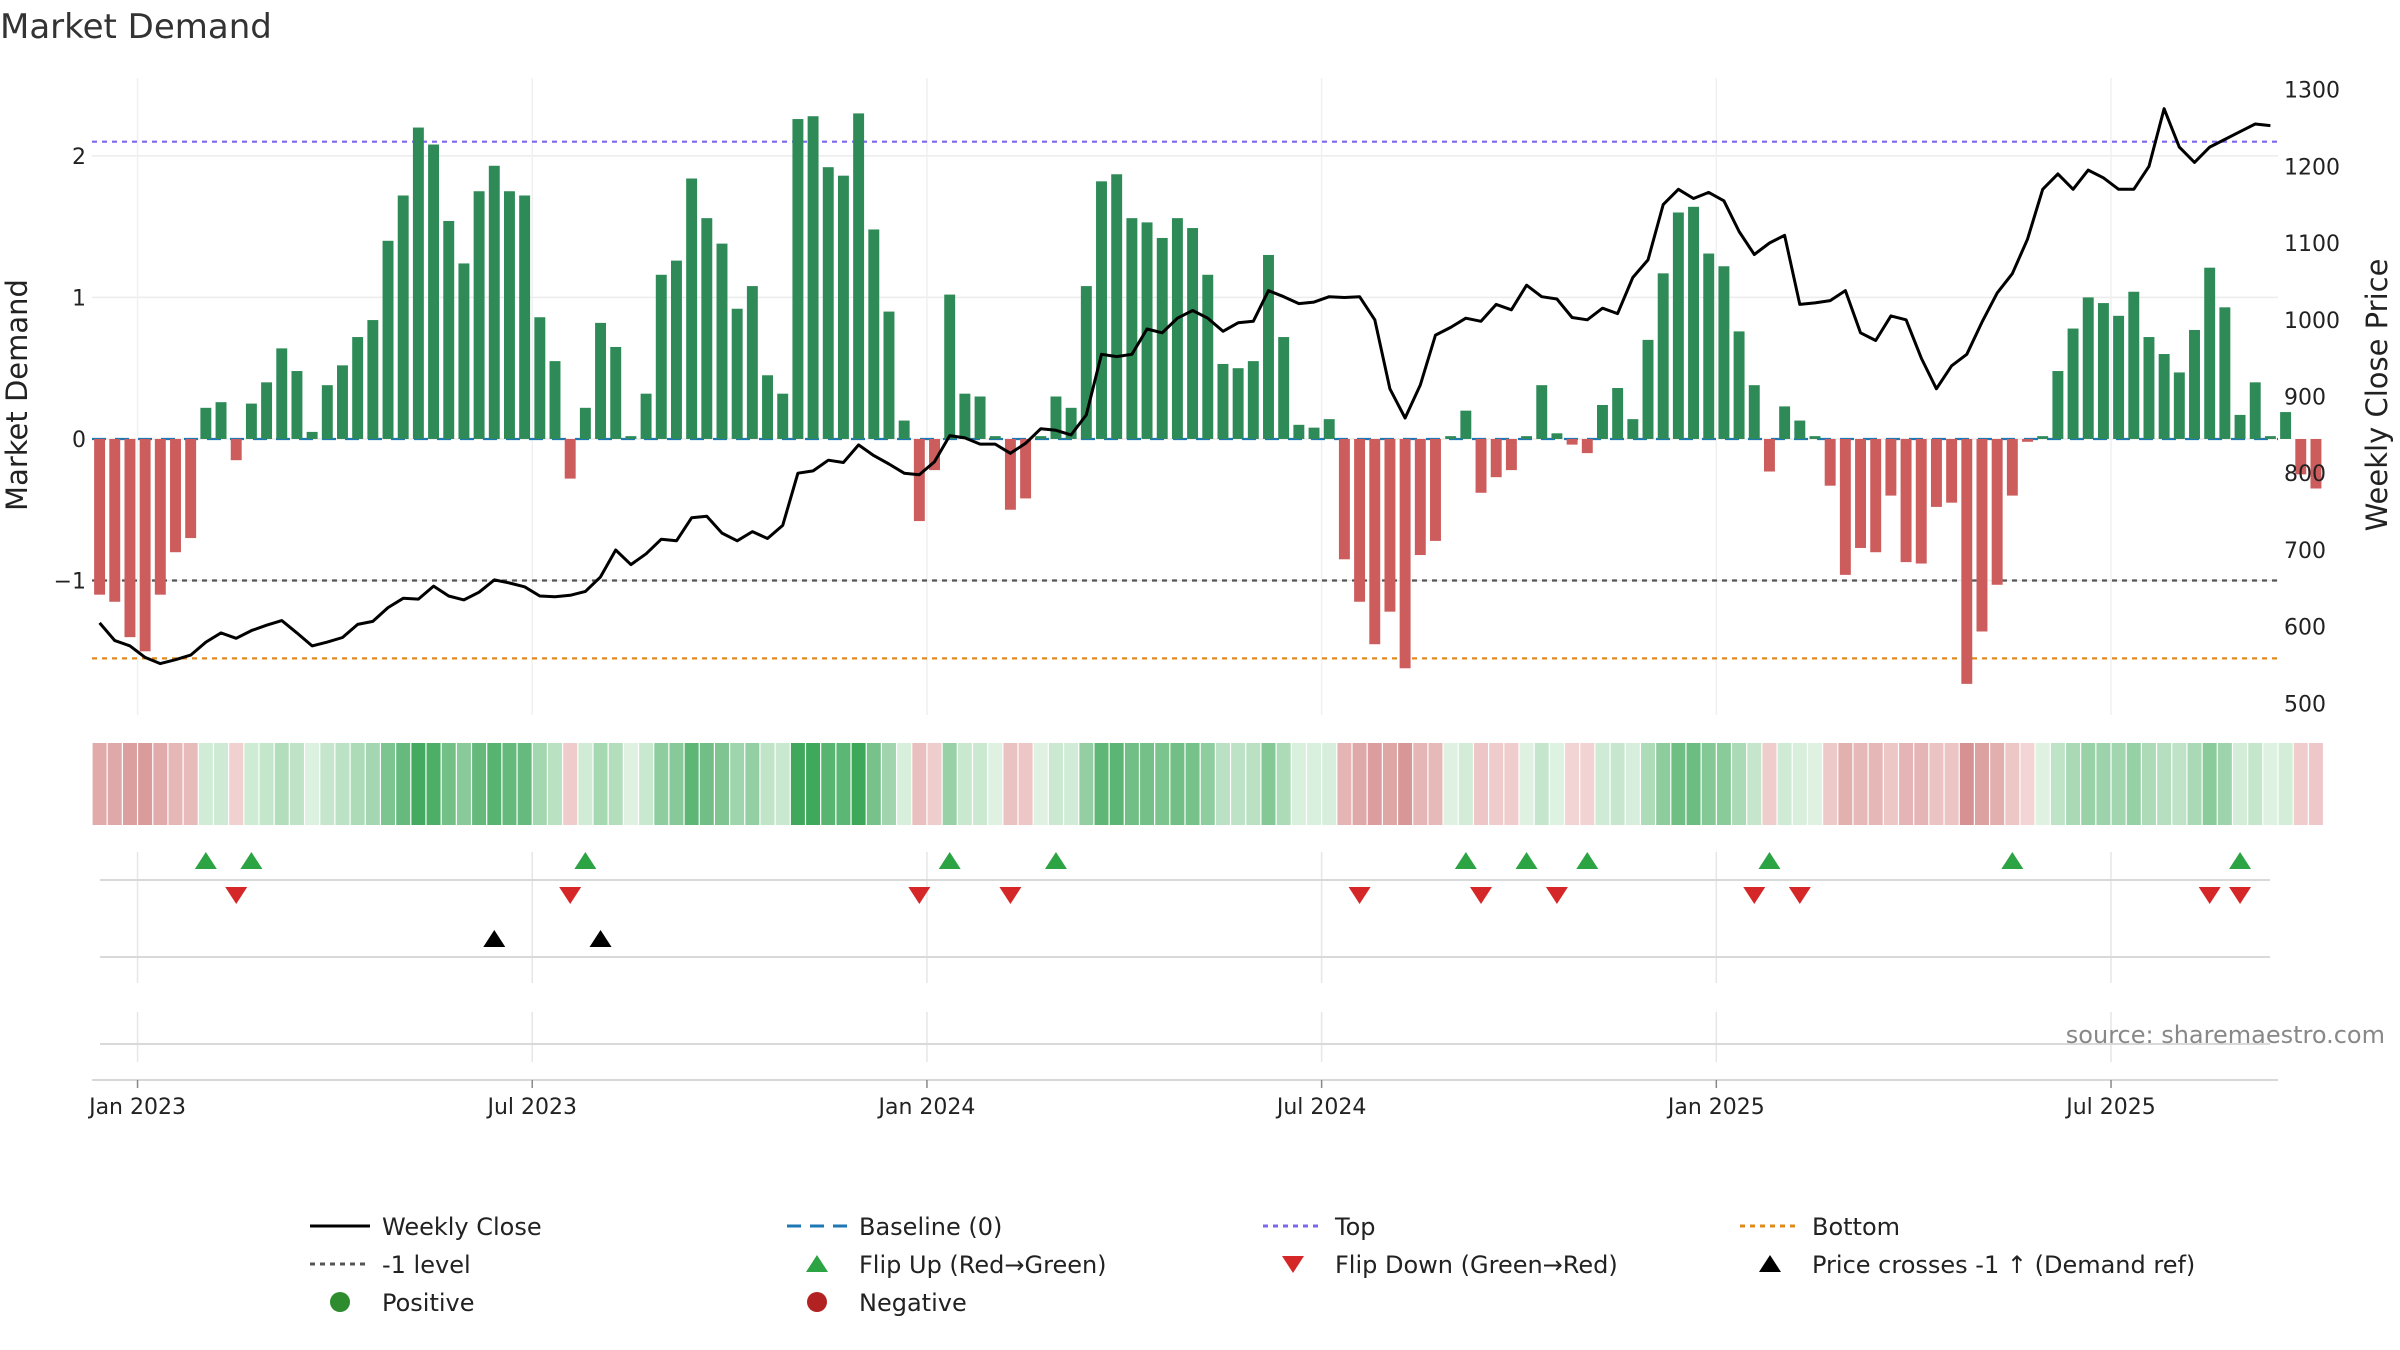 The height and width of the screenshot is (1350, 2400). Describe the element at coordinates (531, 1107) in the screenshot. I see `x-tick-label: Jul 2023` at that location.